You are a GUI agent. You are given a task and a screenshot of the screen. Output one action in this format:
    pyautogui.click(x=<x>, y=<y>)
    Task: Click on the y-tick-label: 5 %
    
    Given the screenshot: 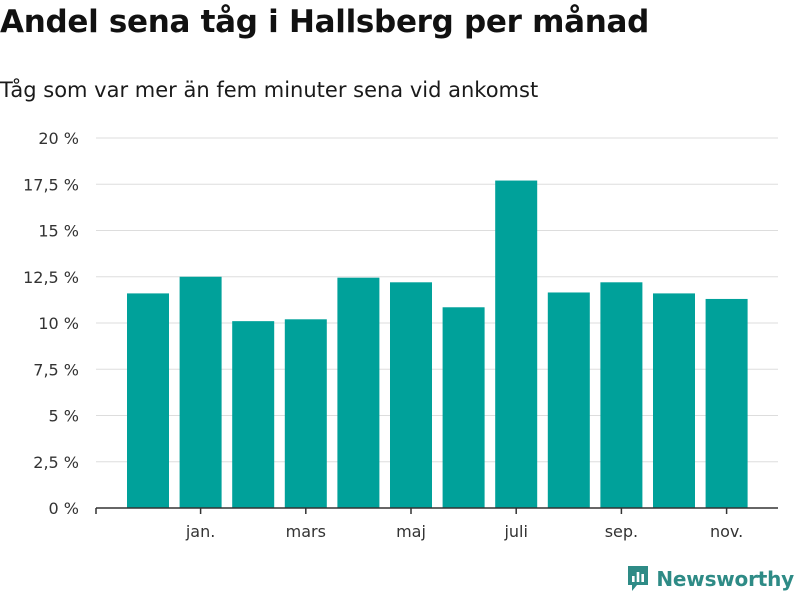 What is the action you would take?
    pyautogui.click(x=64, y=416)
    